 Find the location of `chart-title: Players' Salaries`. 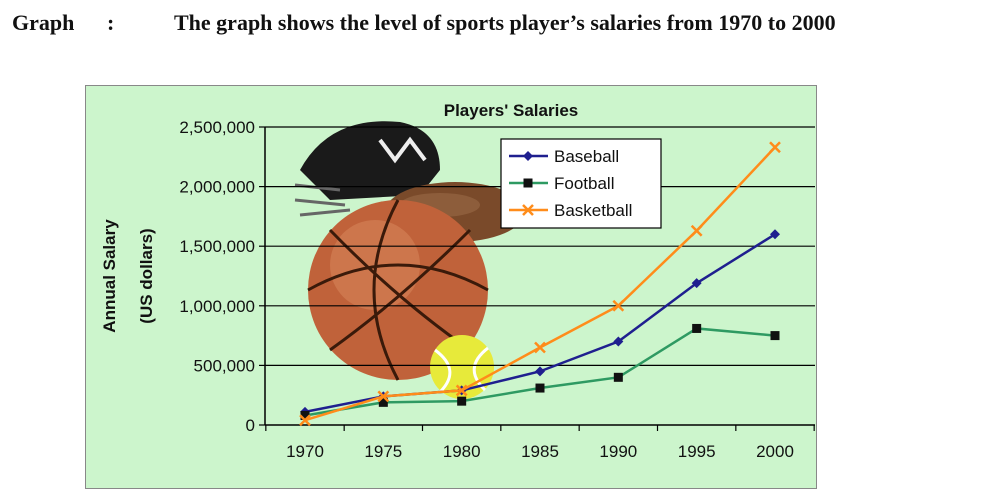

chart-title: Players' Salaries is located at coordinates (511, 110).